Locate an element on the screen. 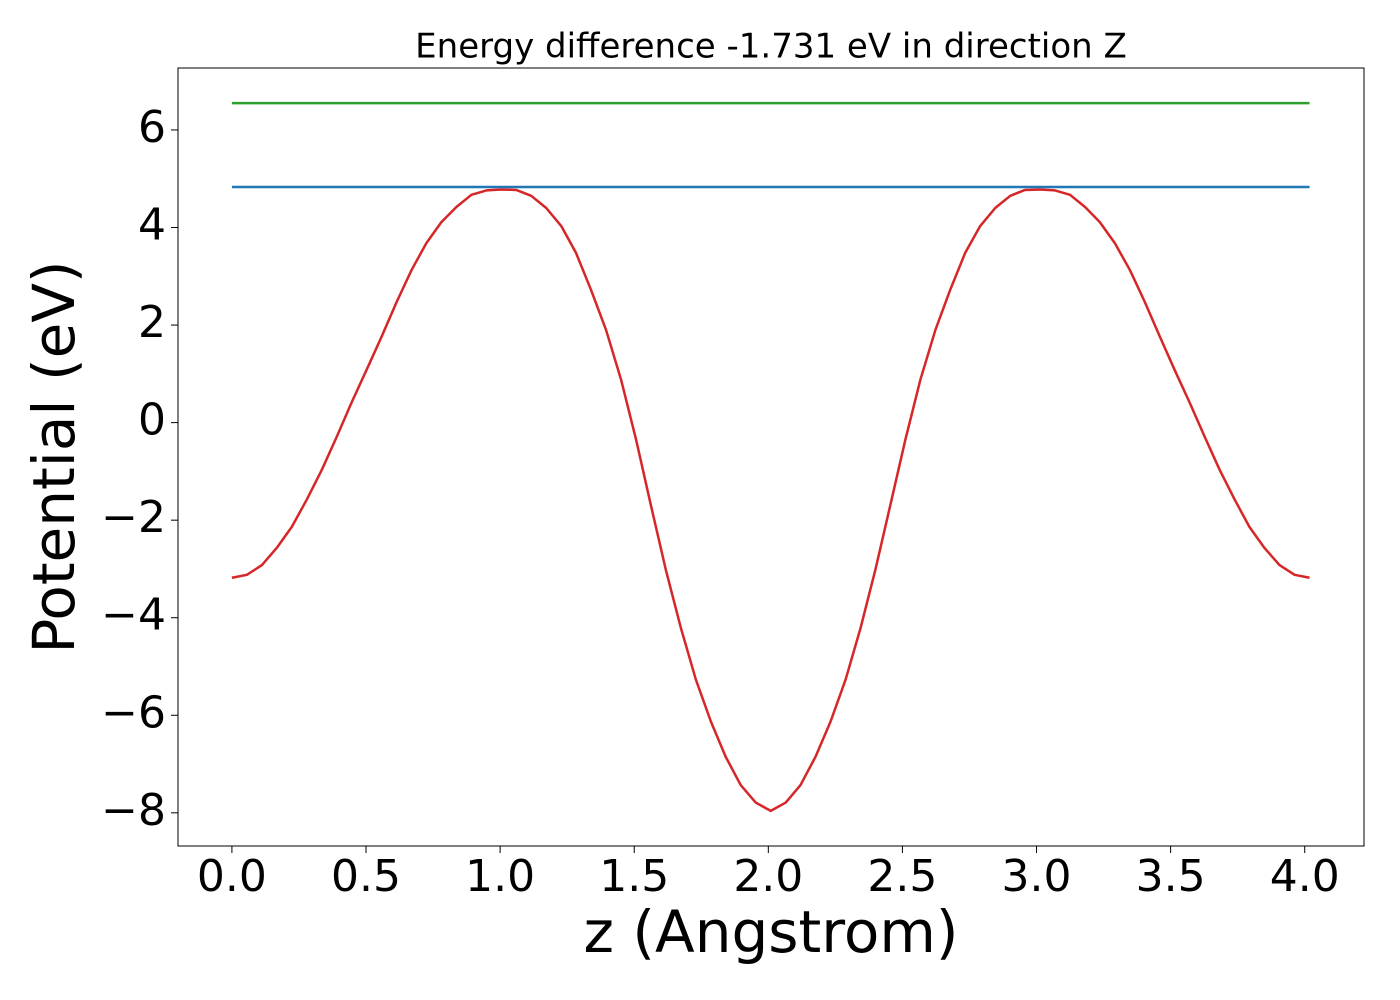 The width and height of the screenshot is (1400, 1000). x-tick-label: 1.0 is located at coordinates (500, 876).